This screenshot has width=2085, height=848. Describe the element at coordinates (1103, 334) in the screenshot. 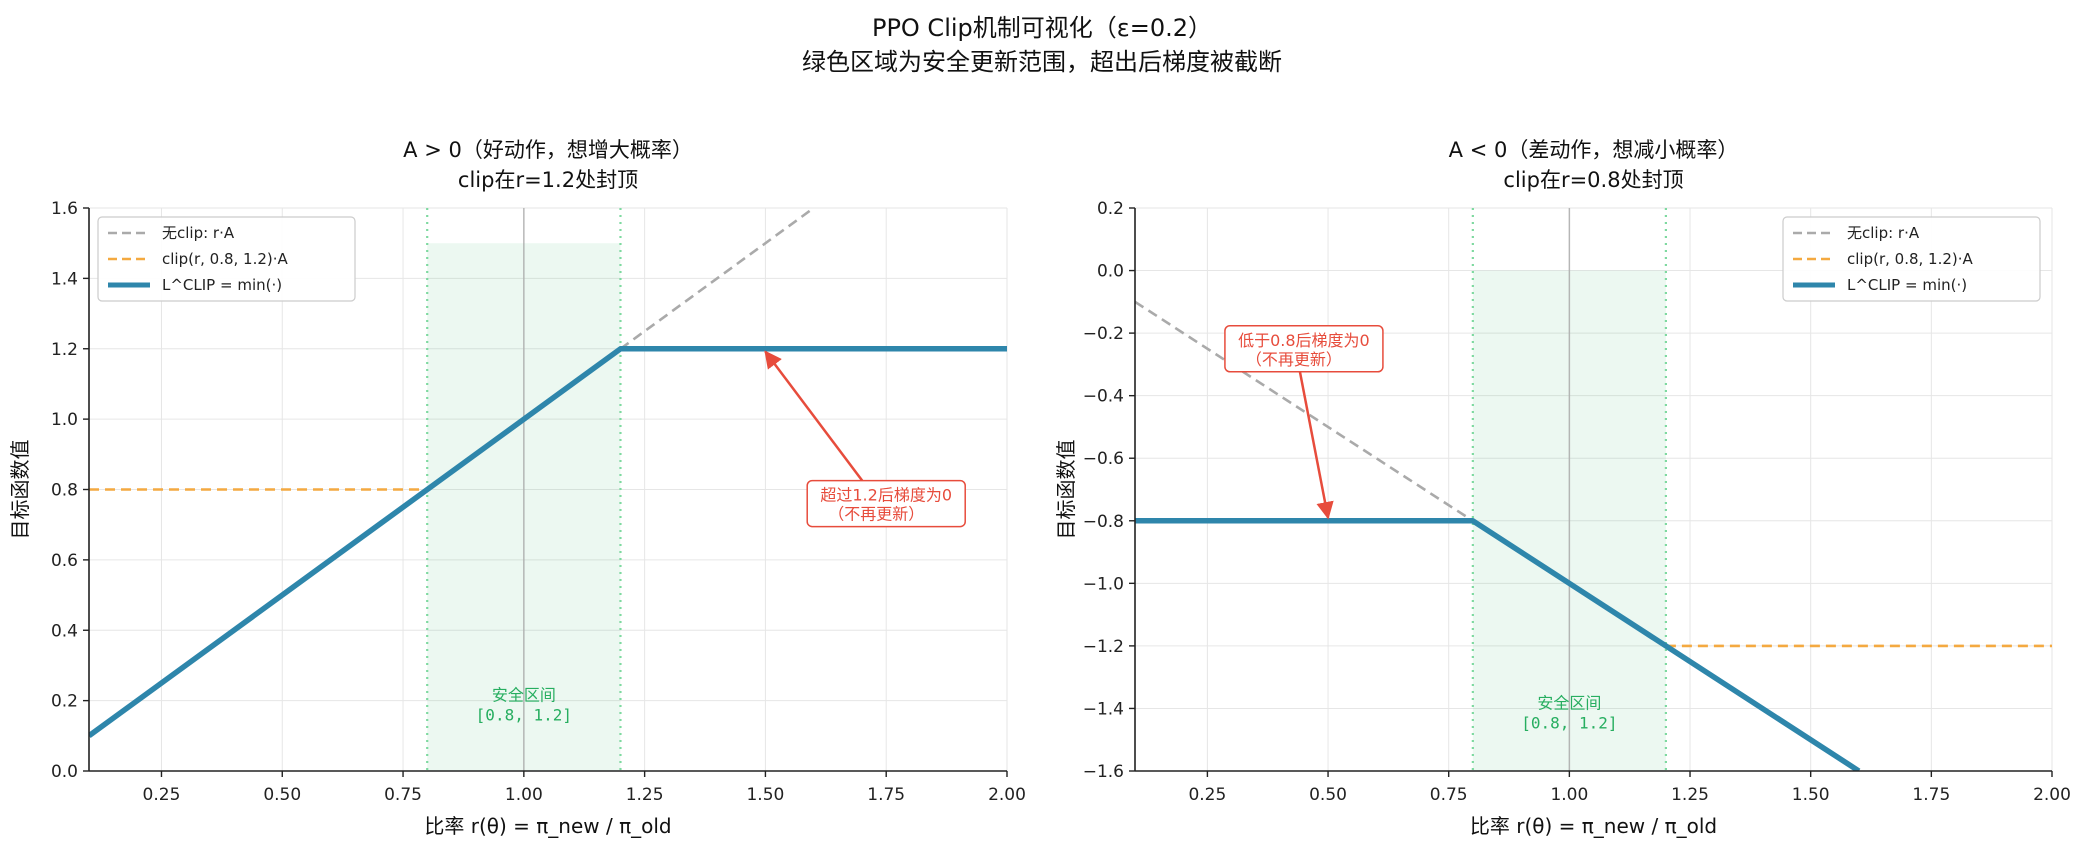

I see `y-tick-label: −0.2` at that location.